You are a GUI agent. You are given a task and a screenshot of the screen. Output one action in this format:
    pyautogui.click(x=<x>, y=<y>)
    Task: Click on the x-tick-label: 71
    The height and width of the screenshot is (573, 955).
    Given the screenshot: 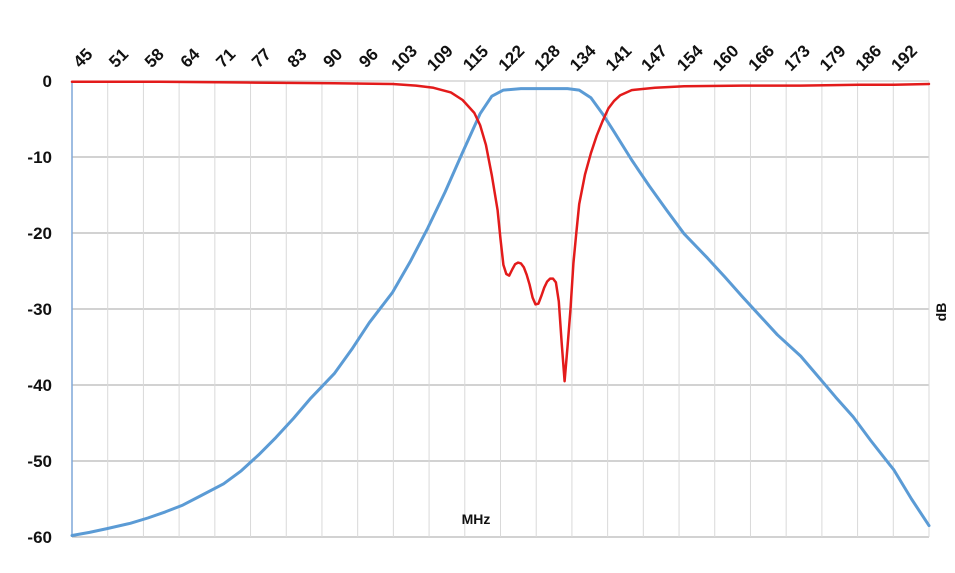 What is the action you would take?
    pyautogui.click(x=225, y=58)
    